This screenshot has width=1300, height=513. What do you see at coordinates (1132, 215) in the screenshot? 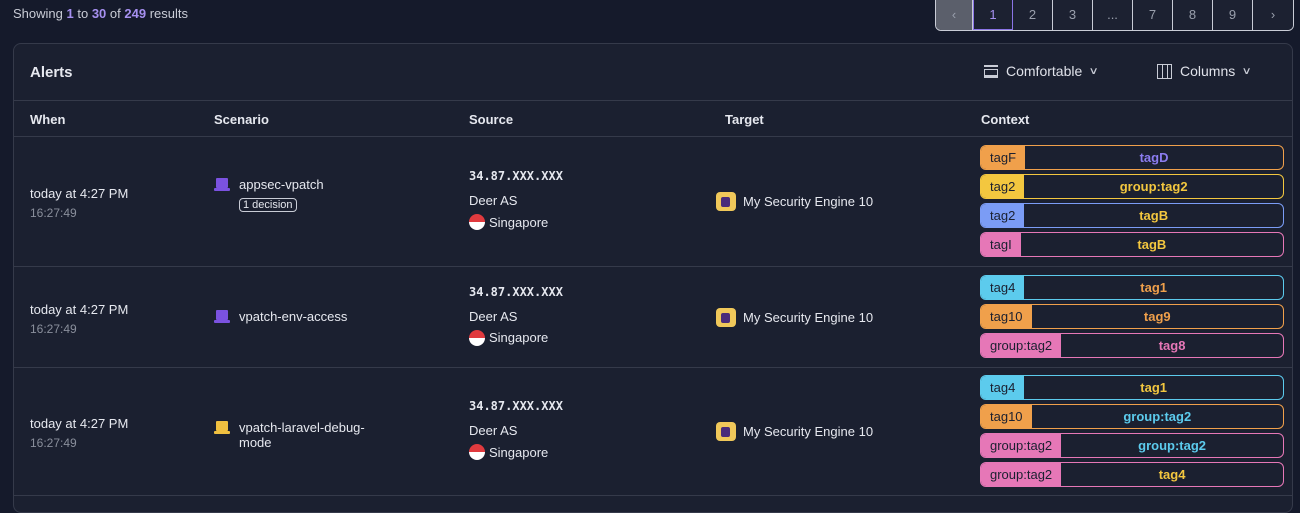
I see `context-tag: tag2 tagB` at bounding box center [1132, 215].